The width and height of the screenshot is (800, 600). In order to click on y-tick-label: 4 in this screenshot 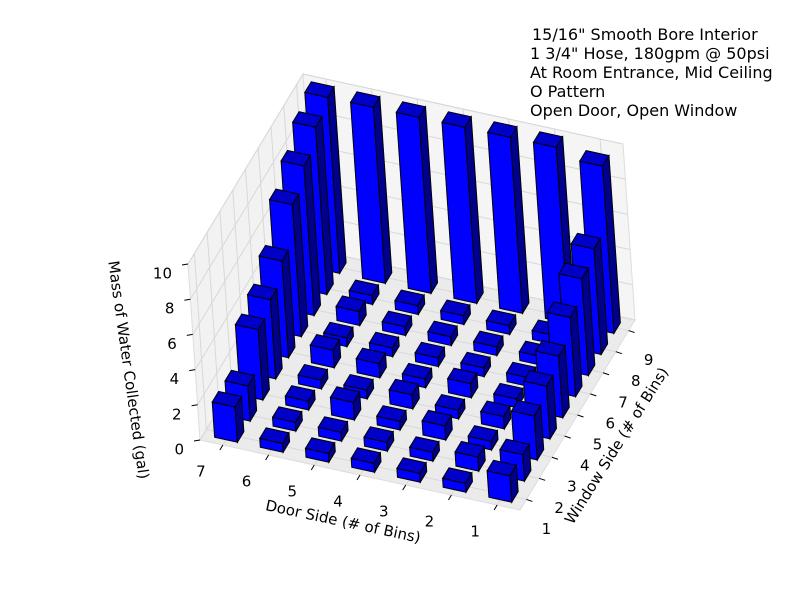, I will do `click(585, 466)`.